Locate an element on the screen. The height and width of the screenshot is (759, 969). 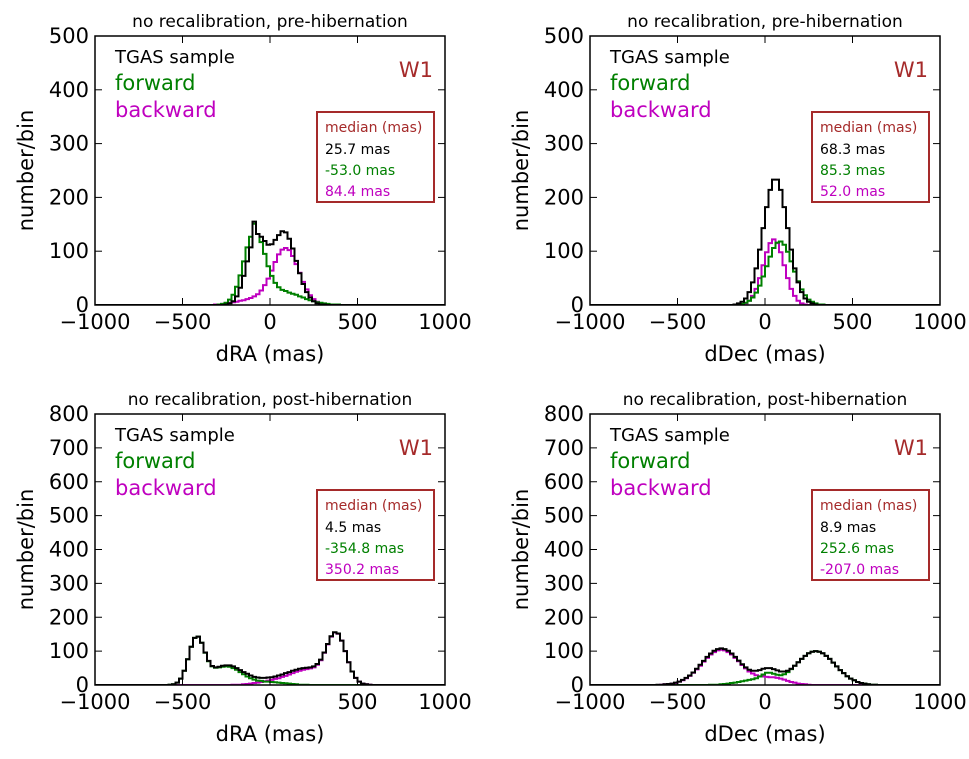
median-backward: 350.2 mas is located at coordinates (362, 570).